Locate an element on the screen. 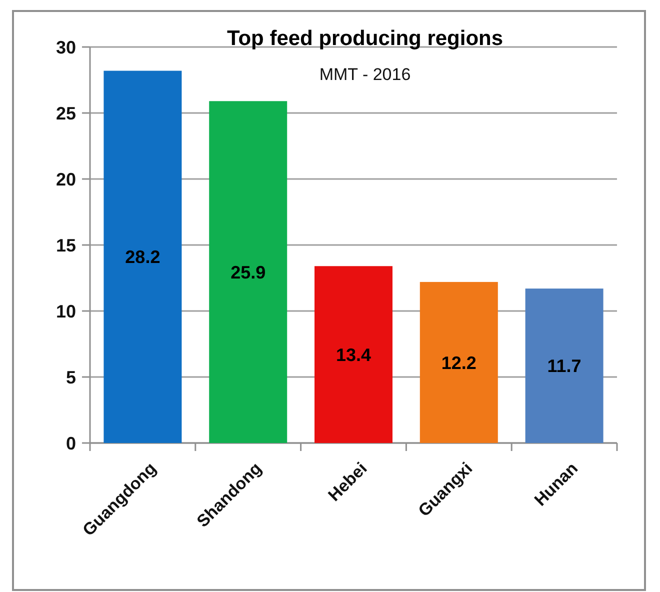 This screenshot has height=592, width=660. data-label: 13.4 is located at coordinates (354, 354).